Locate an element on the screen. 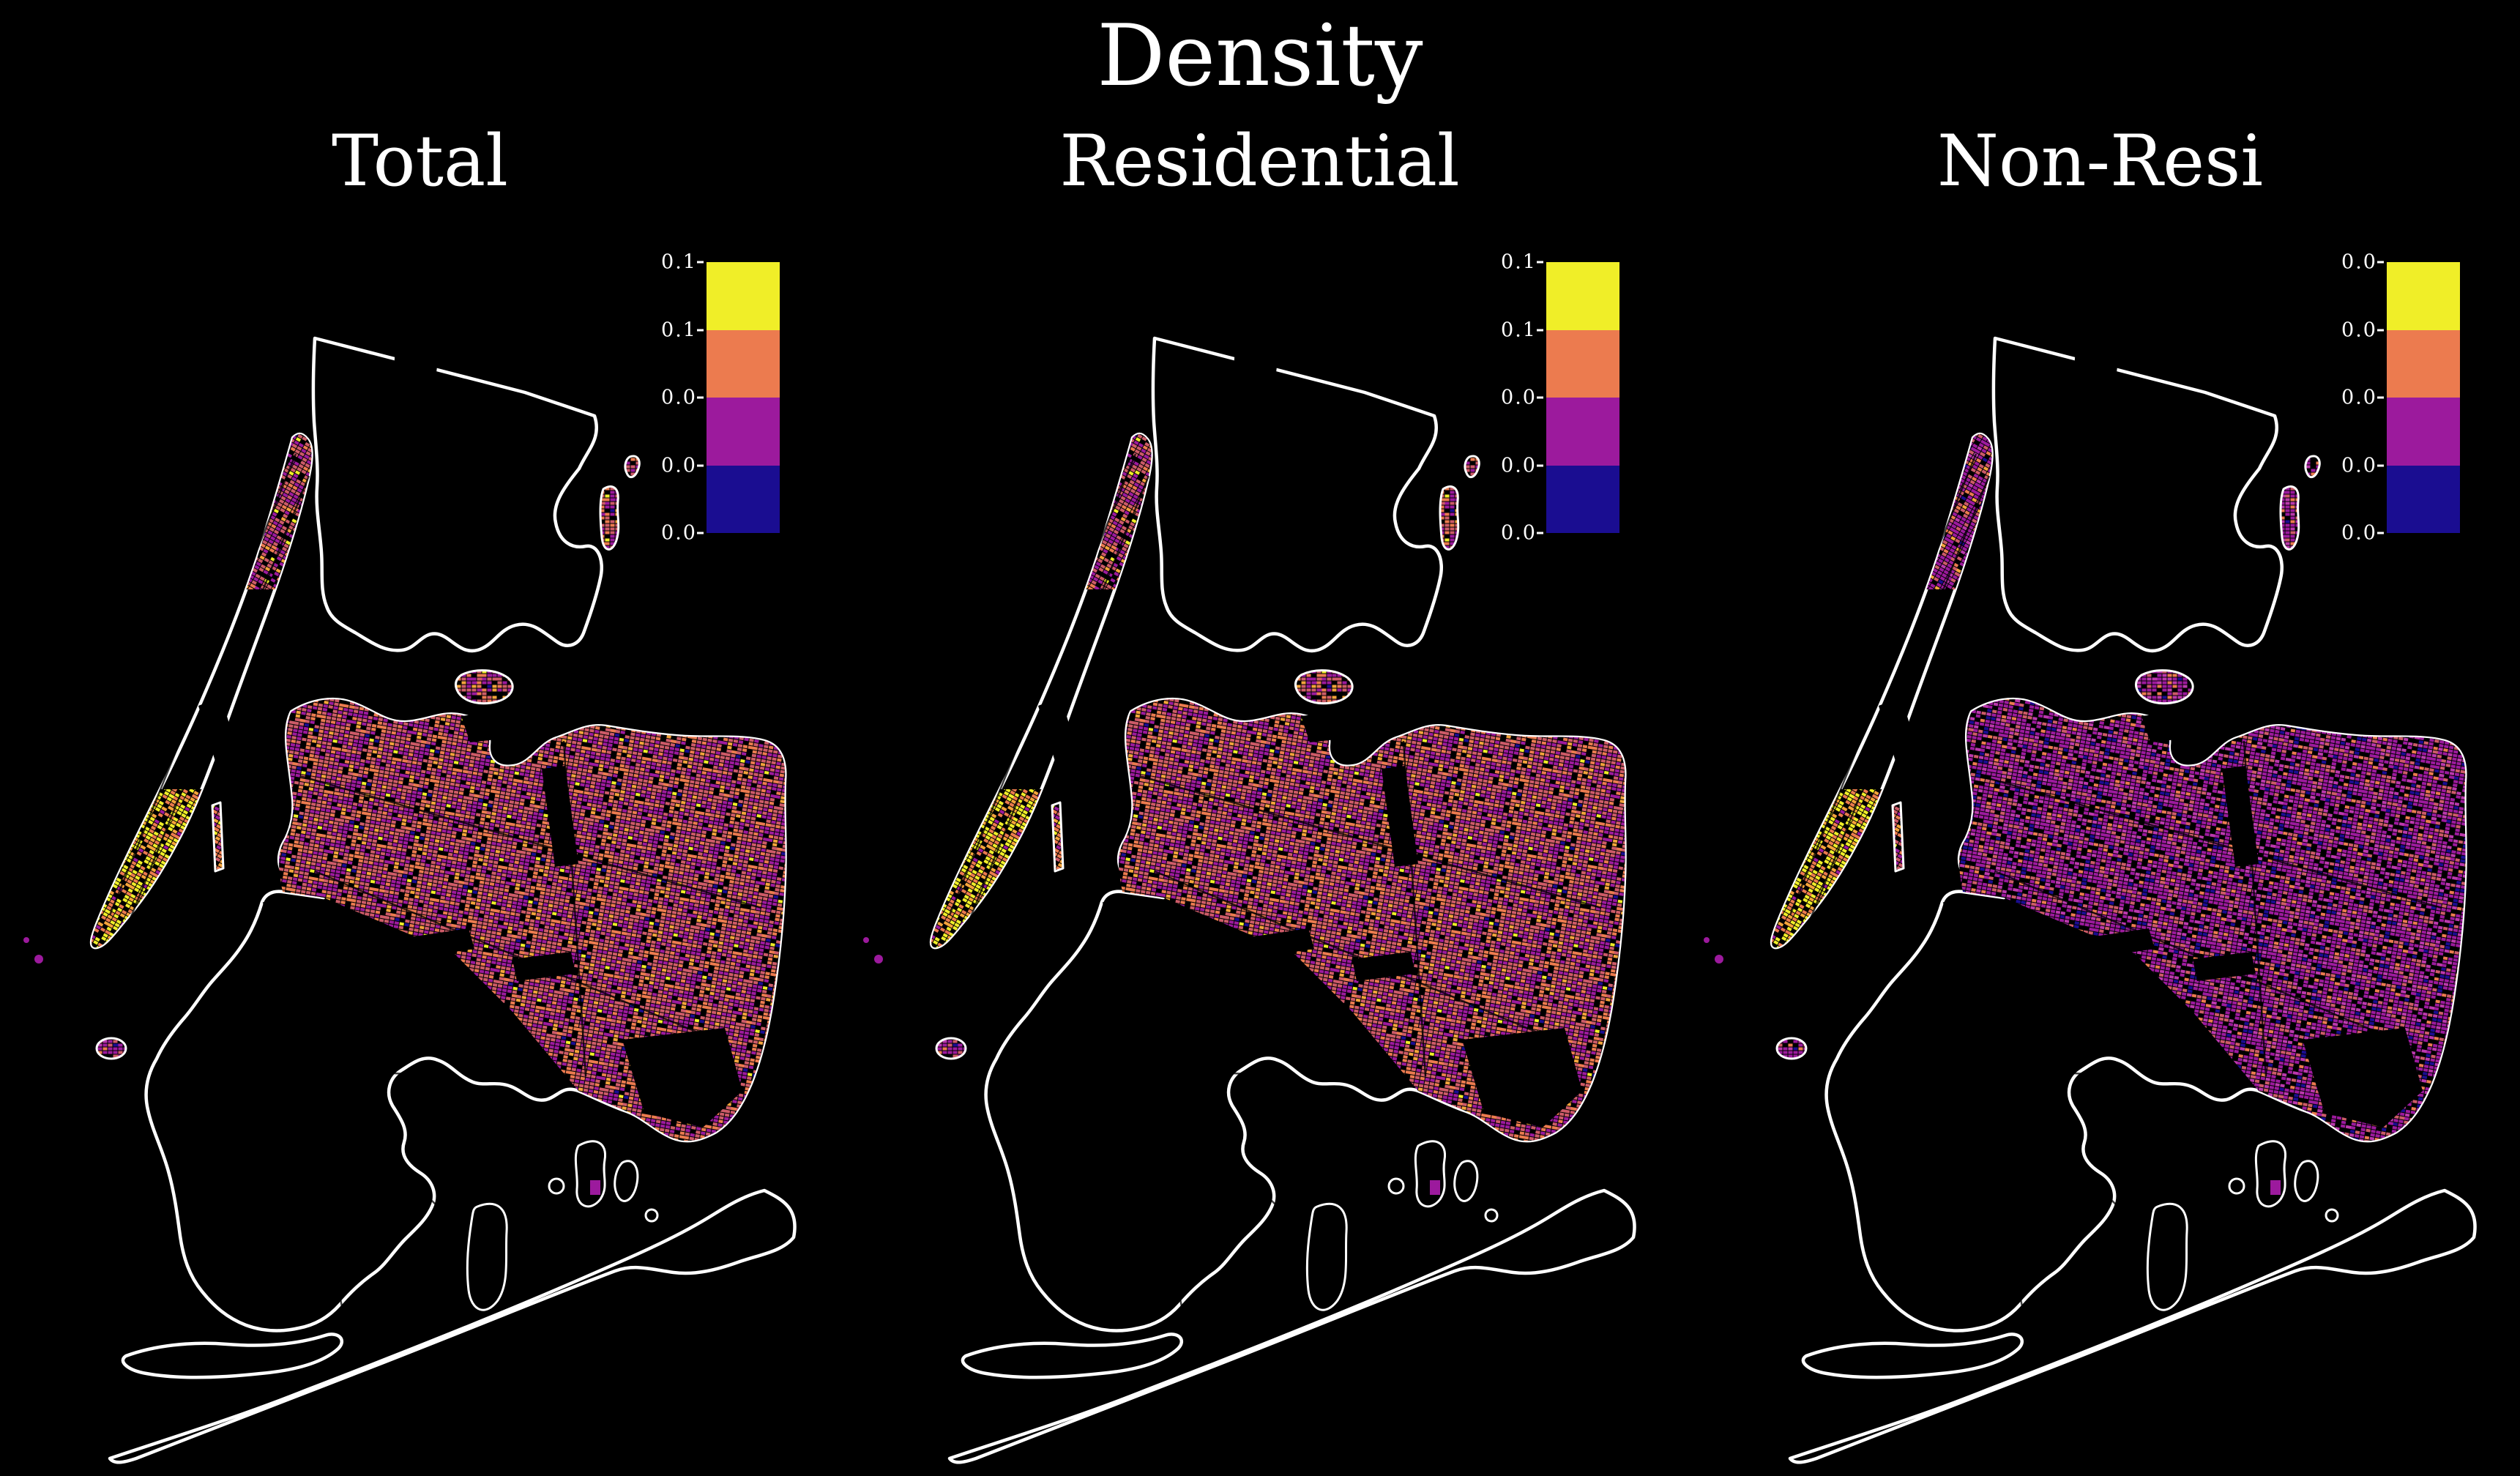 The height and width of the screenshot is (1476, 2520). panel-title-total: Total is located at coordinates (420, 161).